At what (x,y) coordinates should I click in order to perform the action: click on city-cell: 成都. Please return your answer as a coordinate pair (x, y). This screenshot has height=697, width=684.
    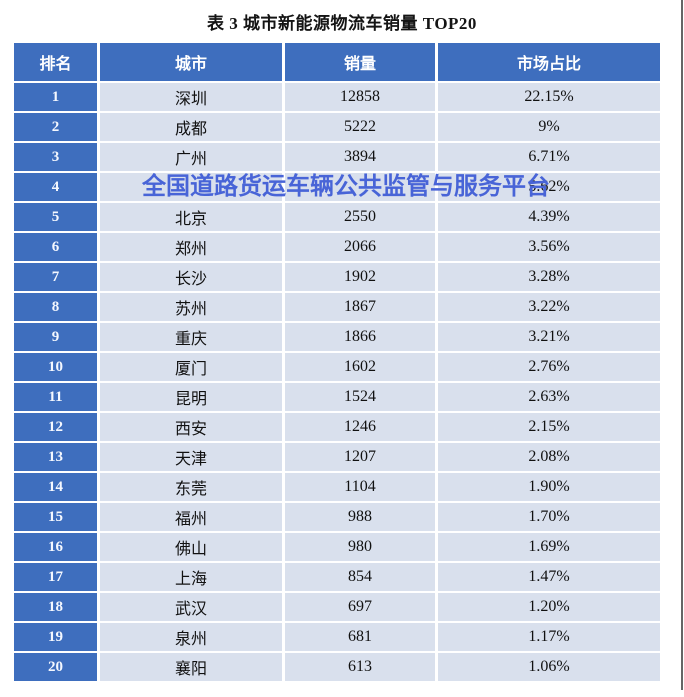
    Looking at the image, I should click on (191, 127).